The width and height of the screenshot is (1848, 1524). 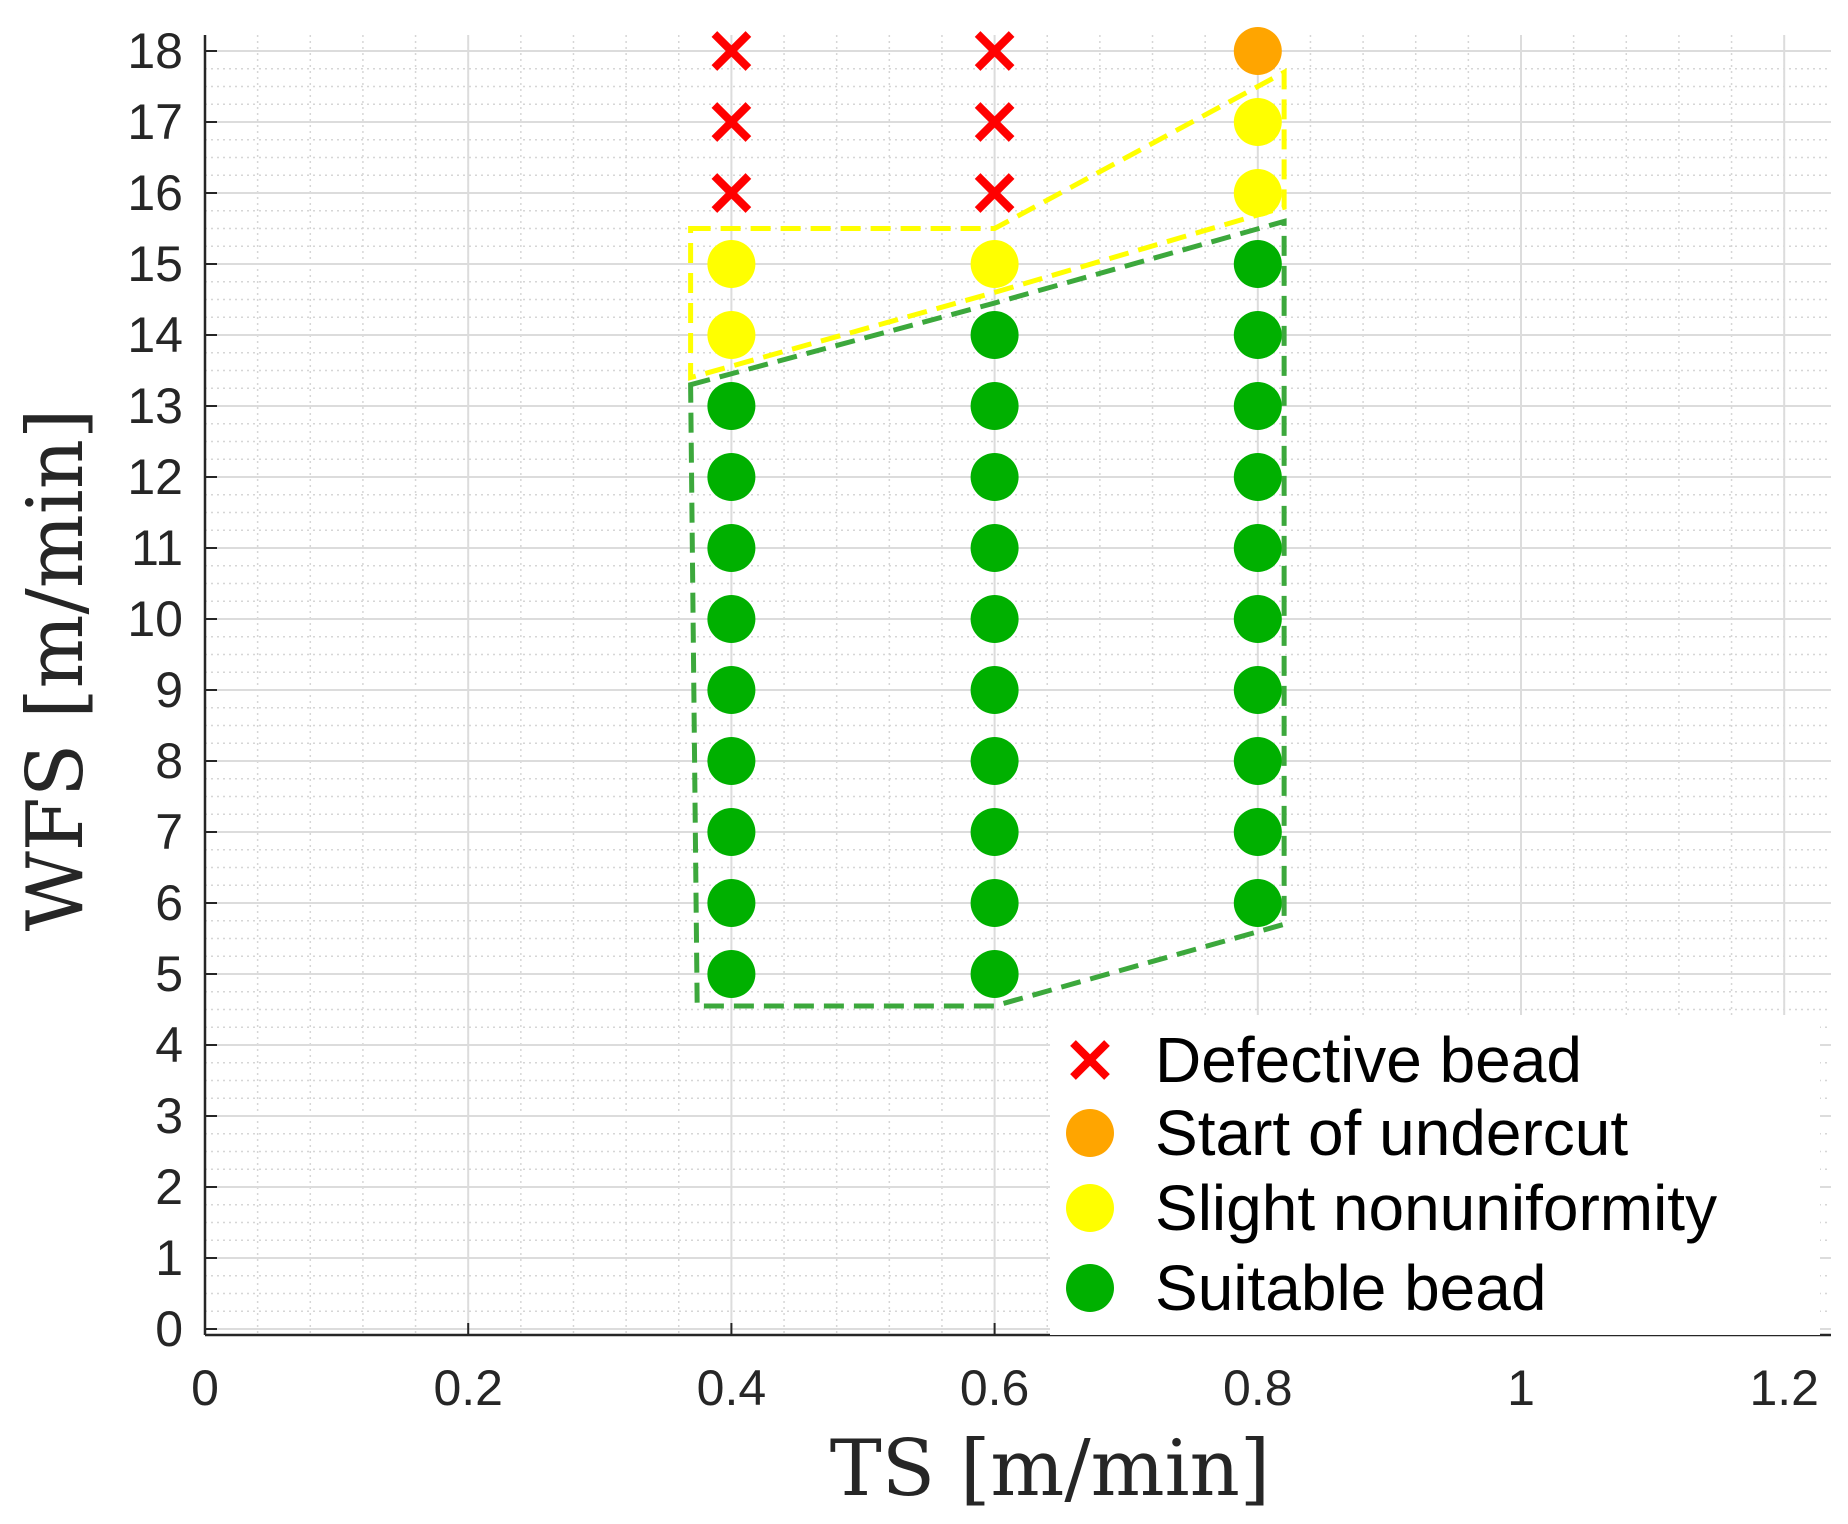 I want to click on legend-entry-start-of-undercut: Start of undercut, so click(x=1347, y=1133).